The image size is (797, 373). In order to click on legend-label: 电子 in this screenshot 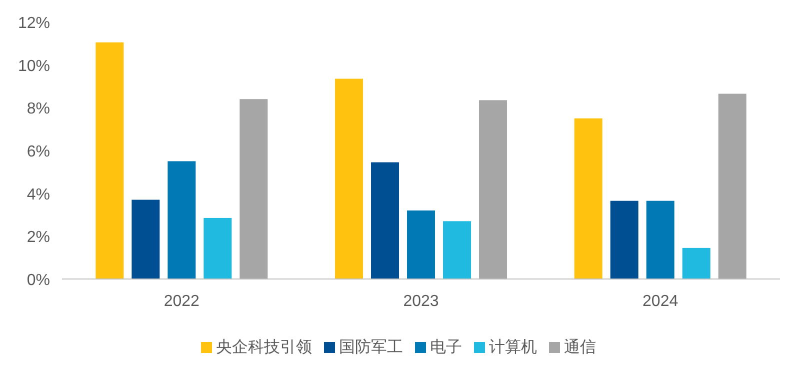, I will do `click(446, 347)`.